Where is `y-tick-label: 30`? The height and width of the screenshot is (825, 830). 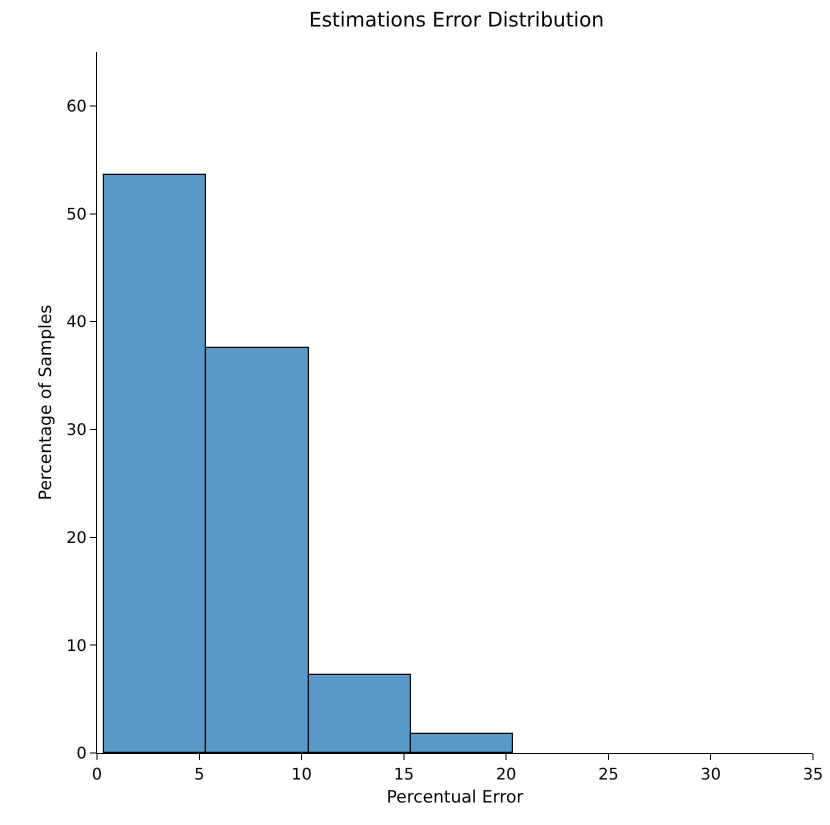
y-tick-label: 30 is located at coordinates (76, 430).